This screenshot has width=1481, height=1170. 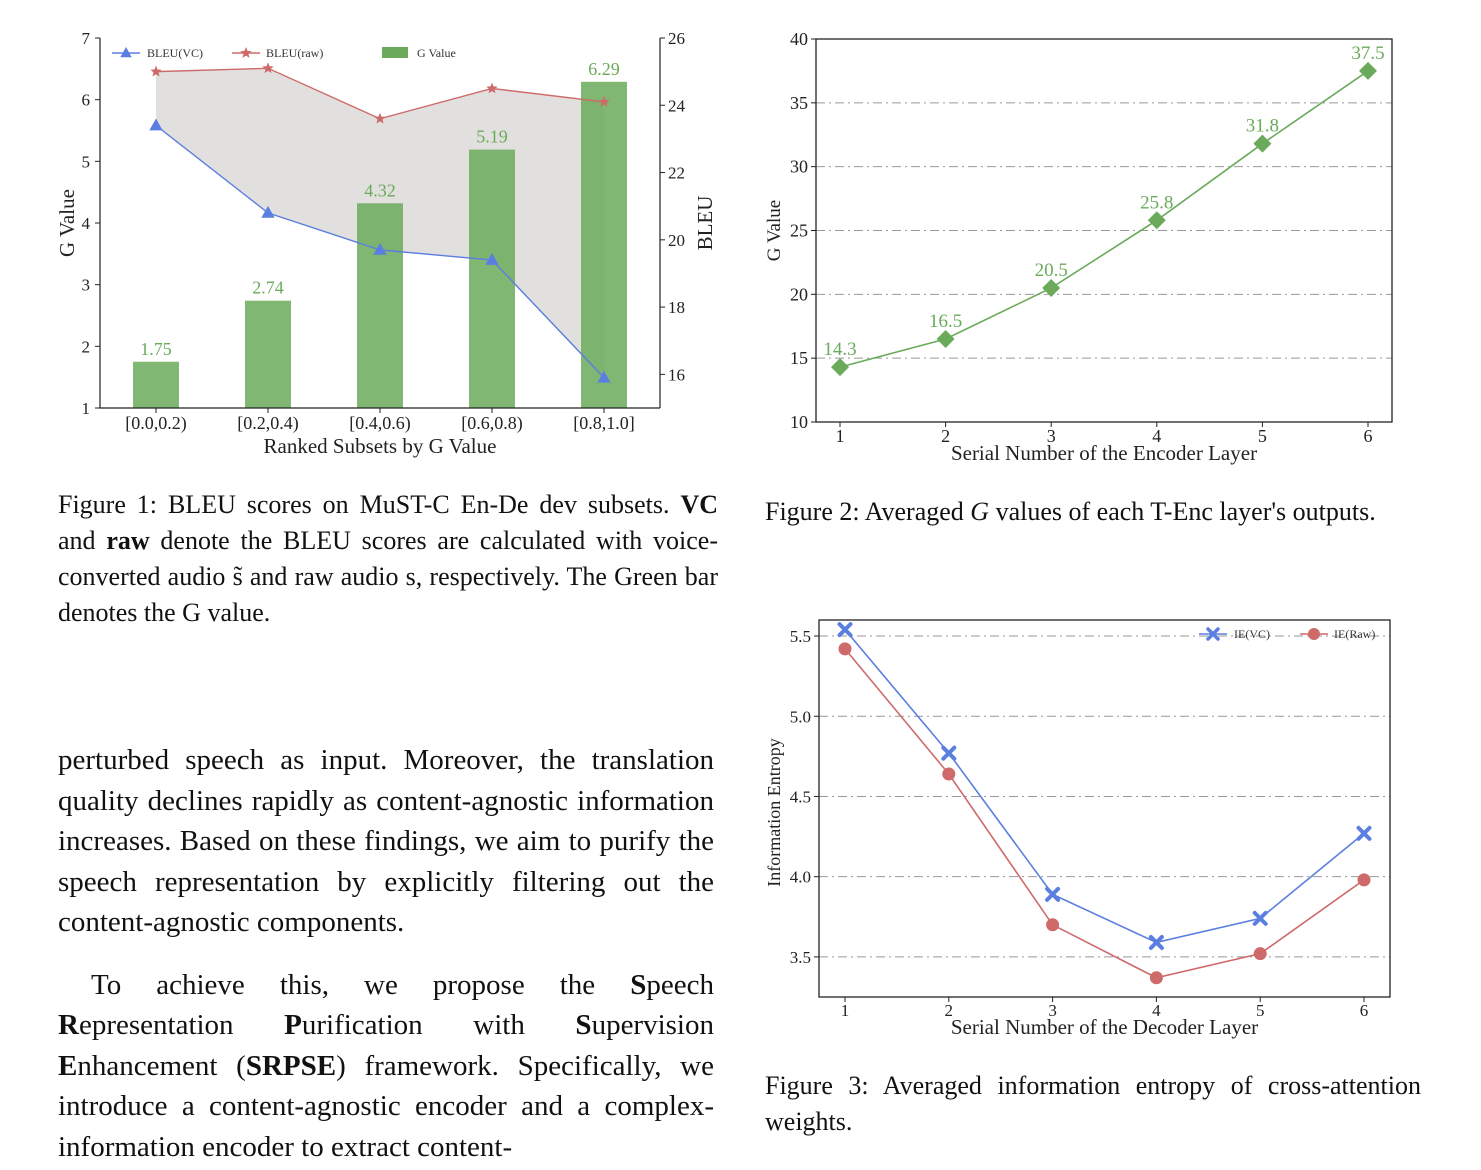 What do you see at coordinates (799, 358) in the screenshot?
I see `y-tick-label: 15` at bounding box center [799, 358].